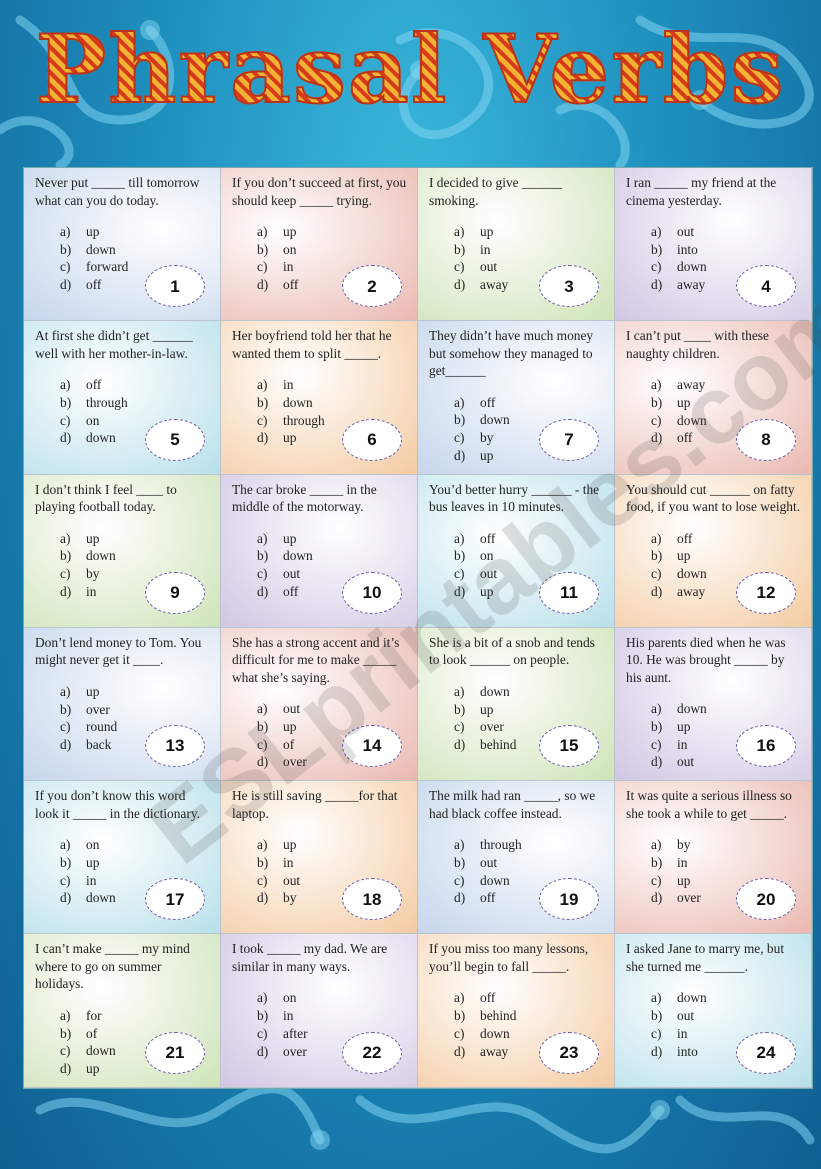  I want to click on question-number-badge: 13, so click(175, 746).